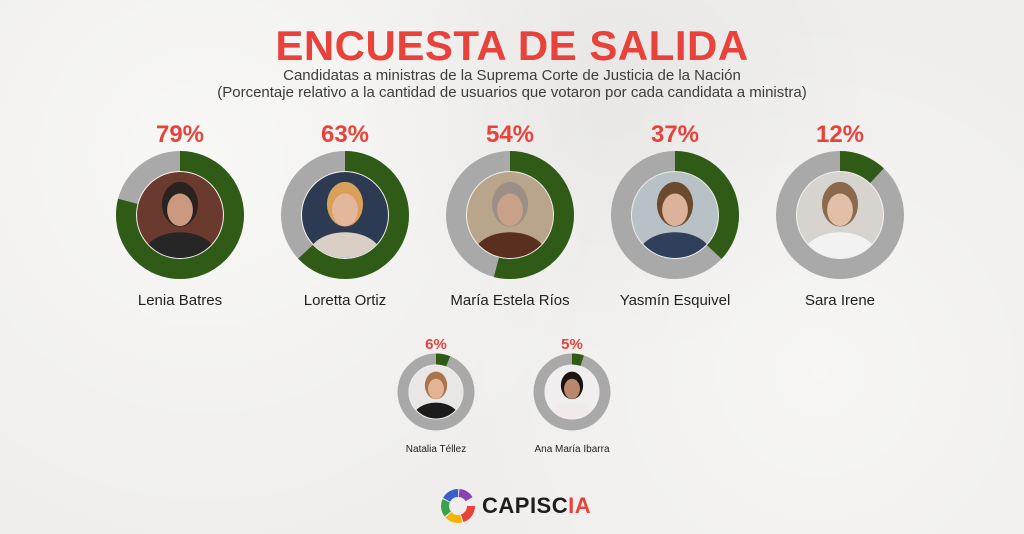  Describe the element at coordinates (345, 134) in the screenshot. I see `percent-label: 63%` at that location.